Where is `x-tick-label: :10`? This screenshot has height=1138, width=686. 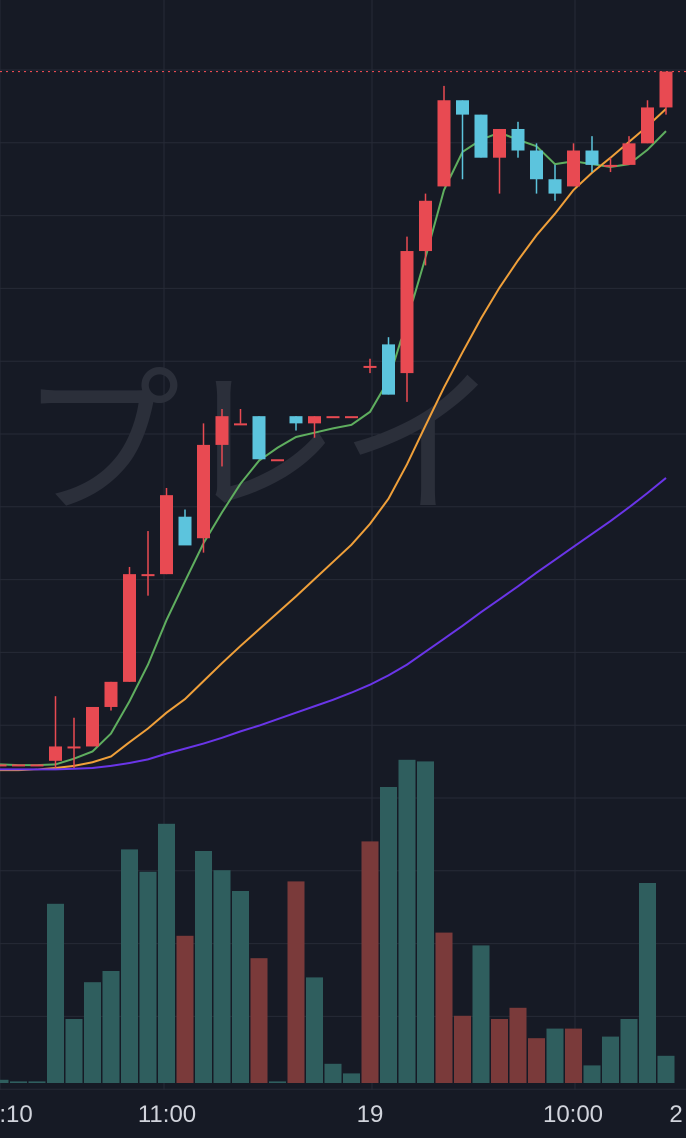
x-tick-label: :10 is located at coordinates (16, 1114).